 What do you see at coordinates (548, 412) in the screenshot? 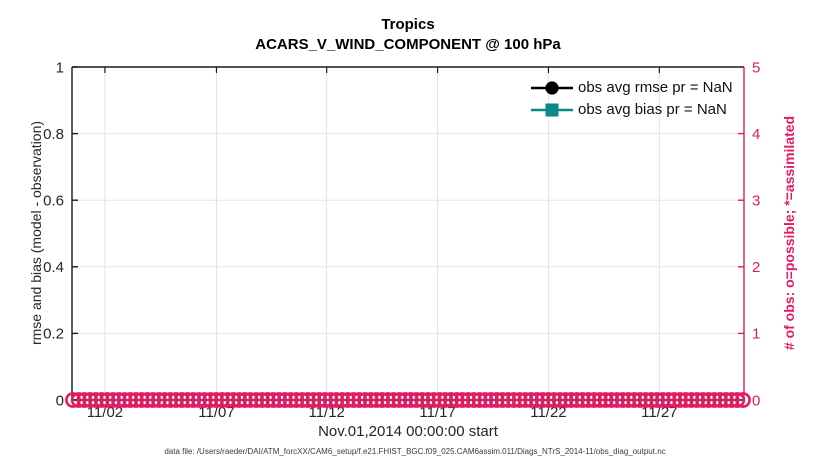
I see `x-tick-label: 11/22` at bounding box center [548, 412].